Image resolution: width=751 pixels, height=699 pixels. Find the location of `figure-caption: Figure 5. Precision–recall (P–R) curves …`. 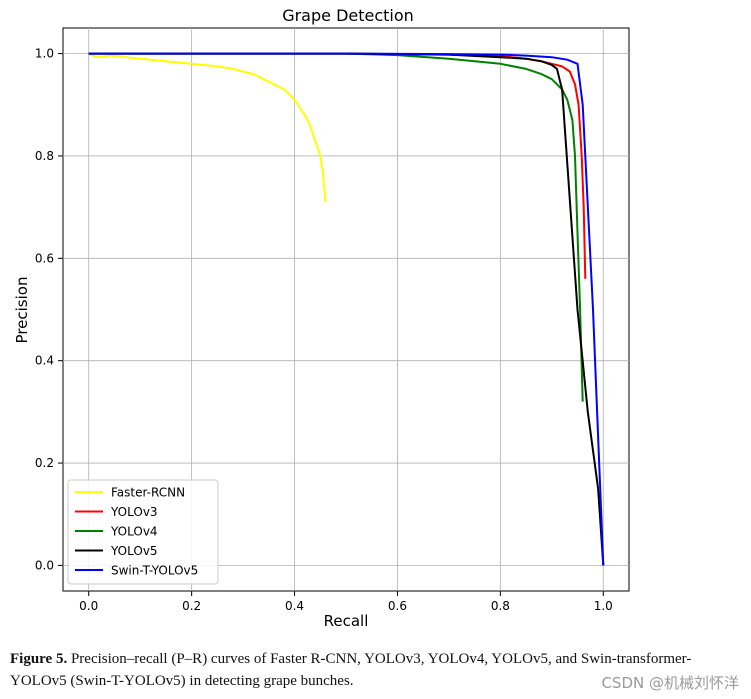

figure-caption: Figure 5. Precision–recall (P–R) curves … is located at coordinates (375, 670).